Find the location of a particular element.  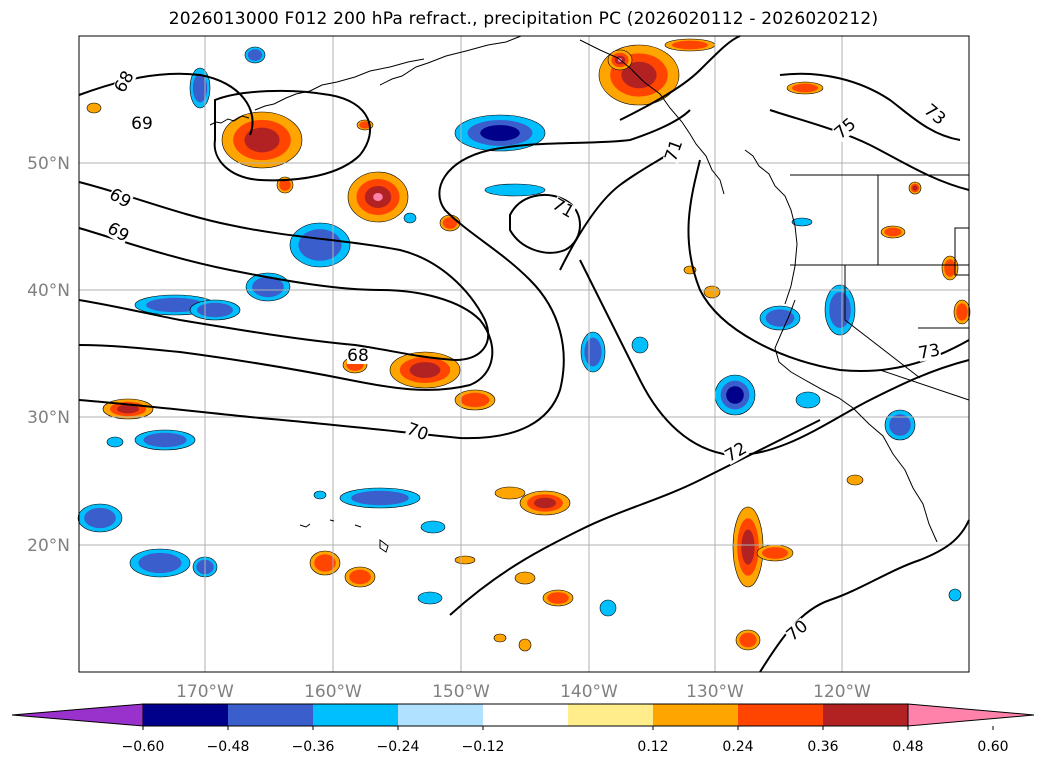

colorbar-tick-label: −0.36 is located at coordinates (313, 747).